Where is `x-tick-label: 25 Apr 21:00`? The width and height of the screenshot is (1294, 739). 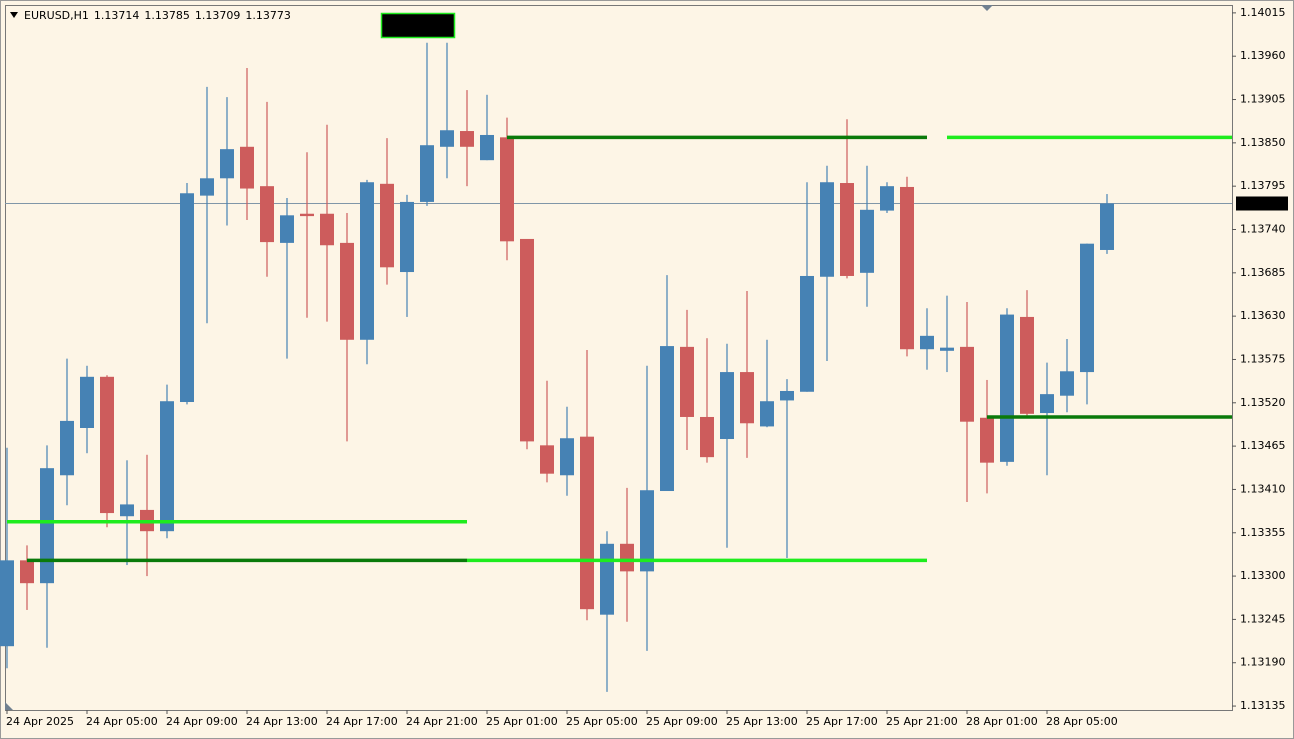 x-tick-label: 25 Apr 21:00 is located at coordinates (922, 721).